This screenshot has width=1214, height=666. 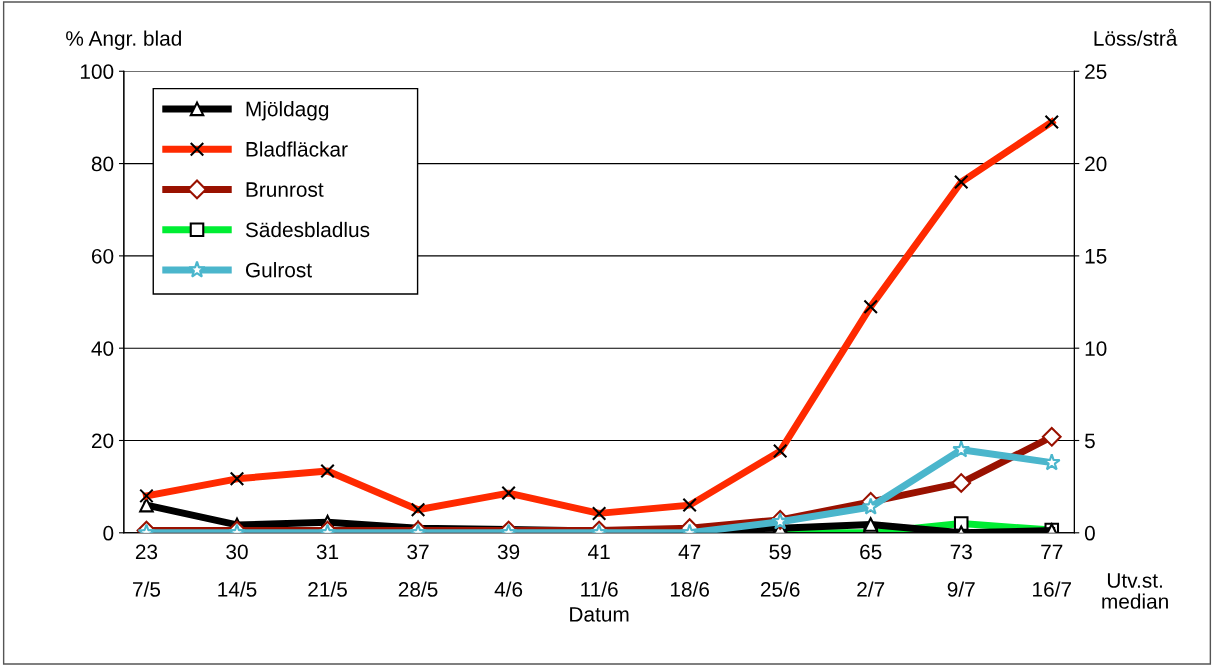 What do you see at coordinates (102, 256) in the screenshot?
I see `y-tick-label: 60` at bounding box center [102, 256].